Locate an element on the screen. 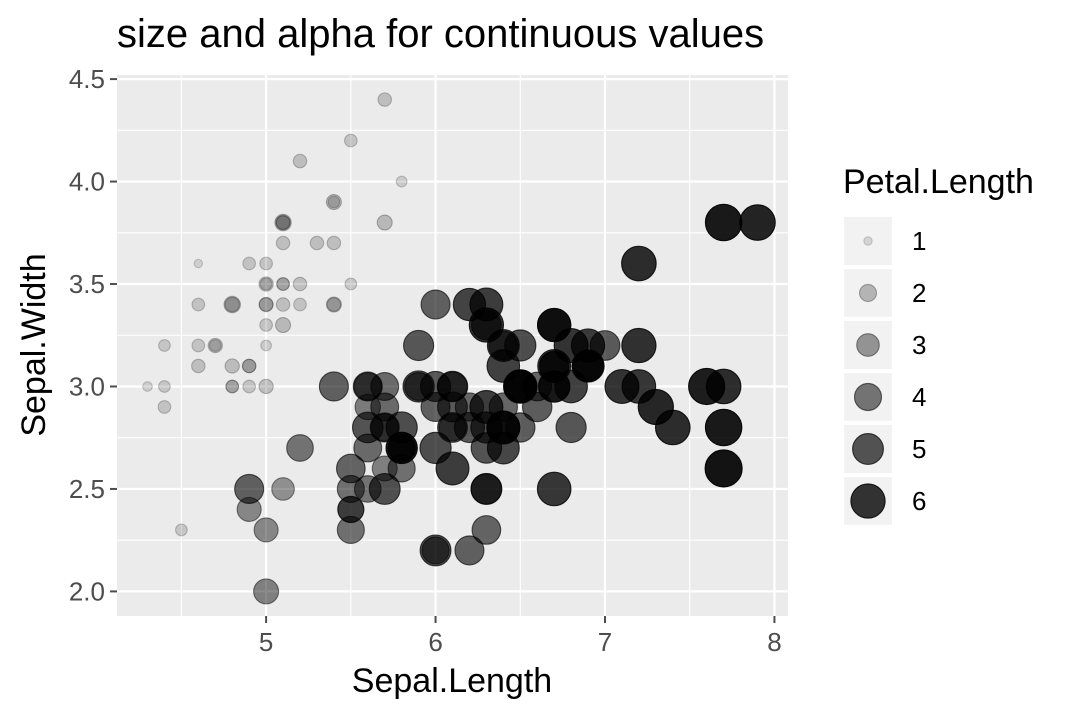 This screenshot has width=1080, height=719. y-tick-label: 4.0 is located at coordinates (87, 182).